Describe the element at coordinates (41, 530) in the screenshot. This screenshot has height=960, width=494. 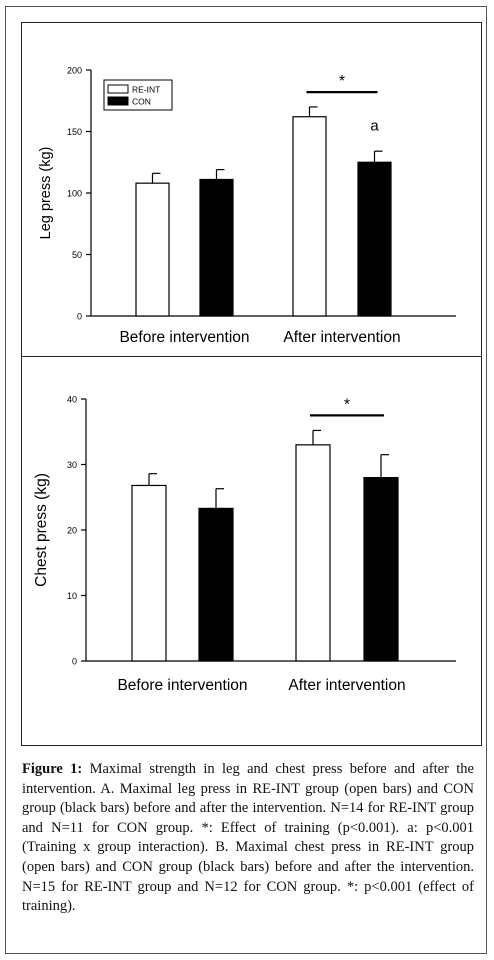
I see `y-axis-label: Chest press (kg)` at that location.